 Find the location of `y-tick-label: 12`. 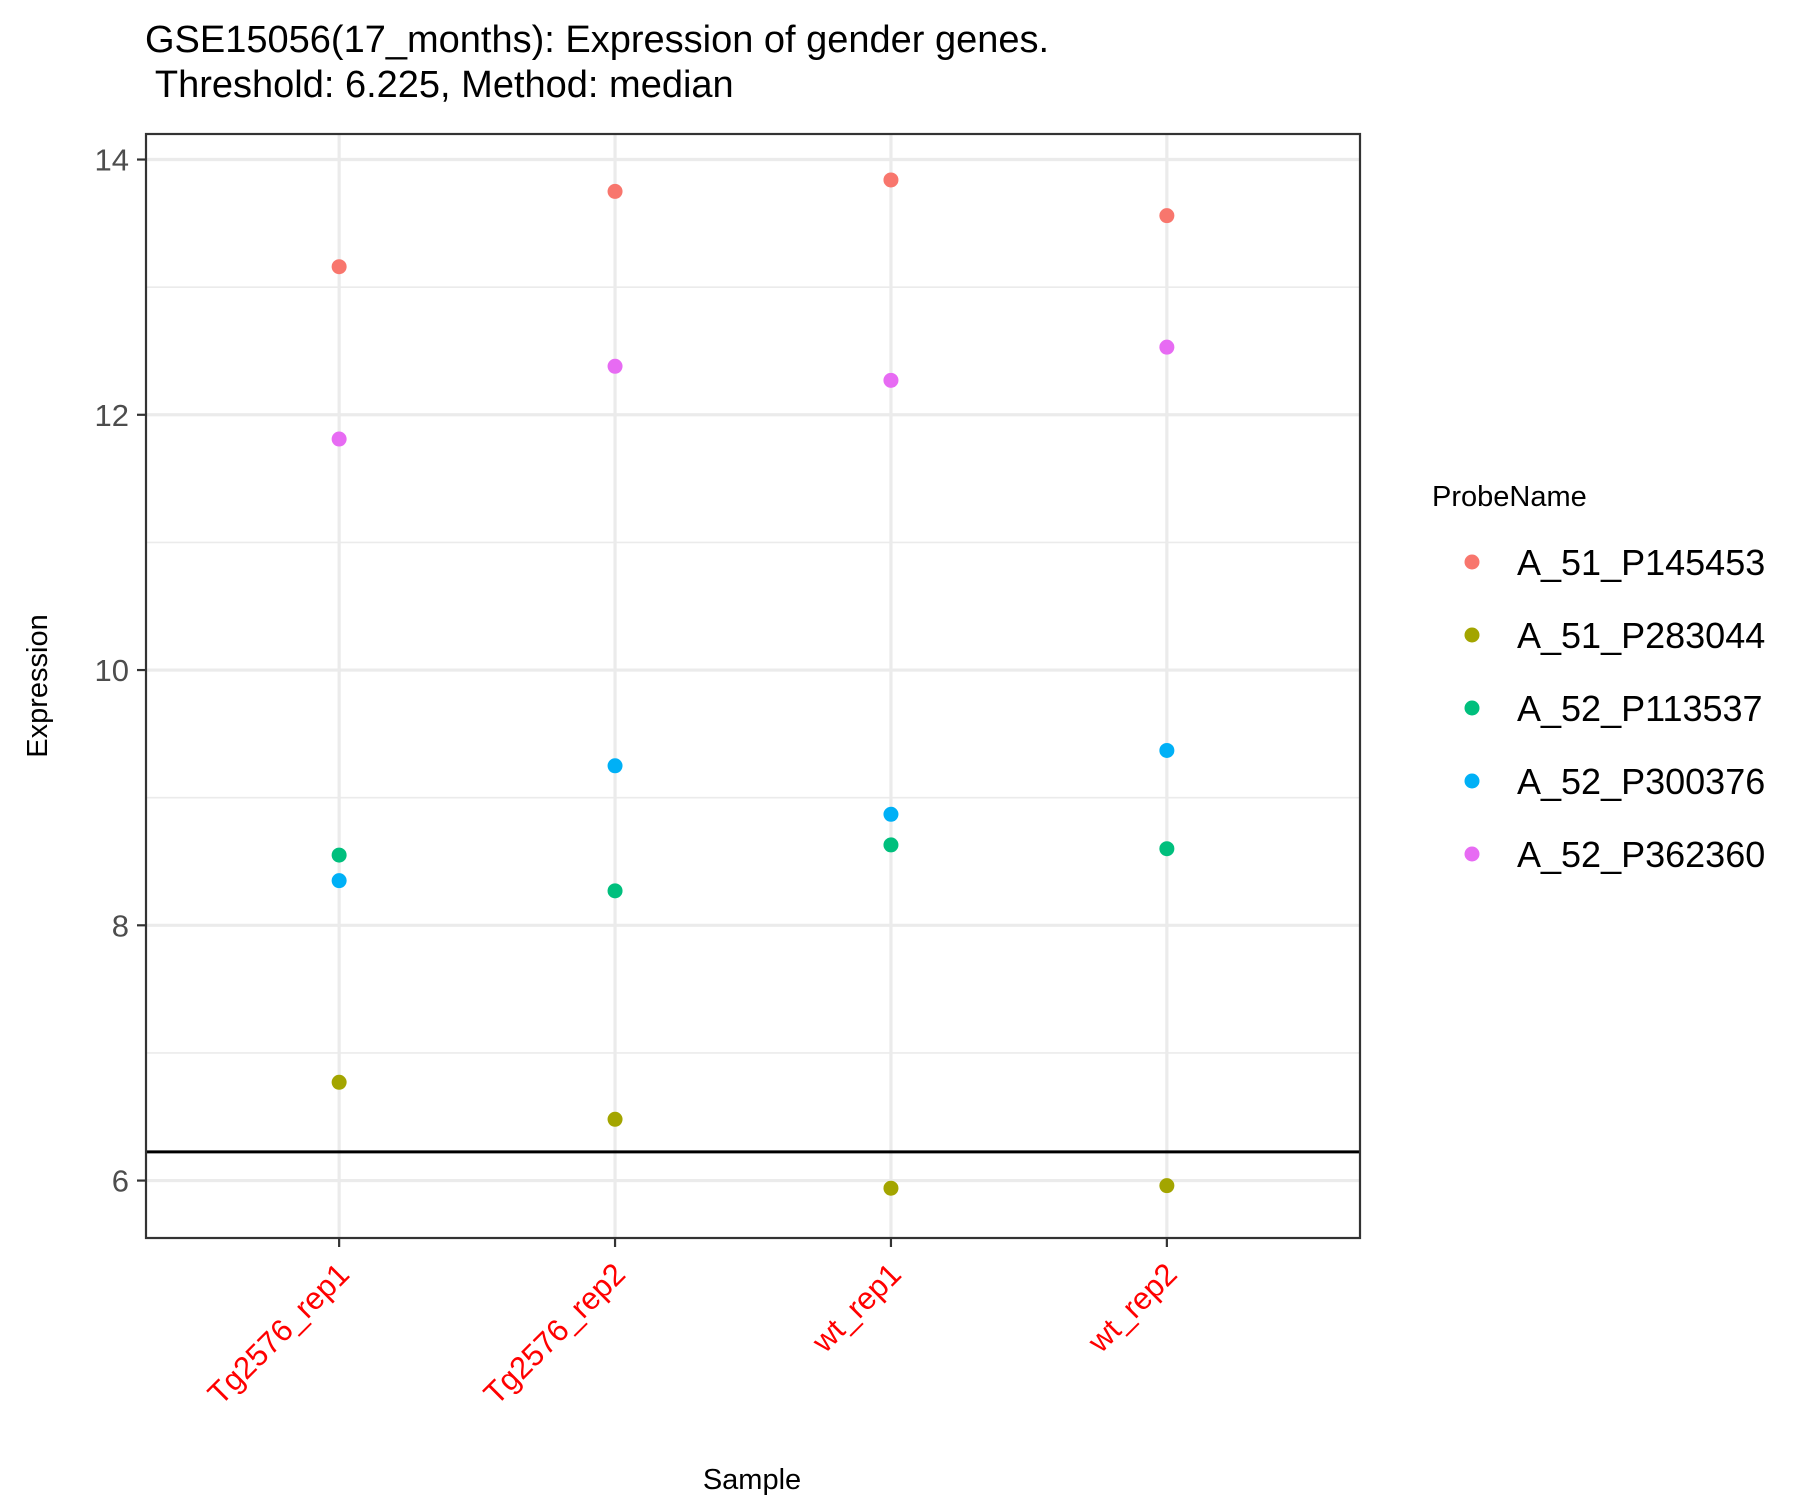

y-tick-label: 12 is located at coordinates (112, 415).